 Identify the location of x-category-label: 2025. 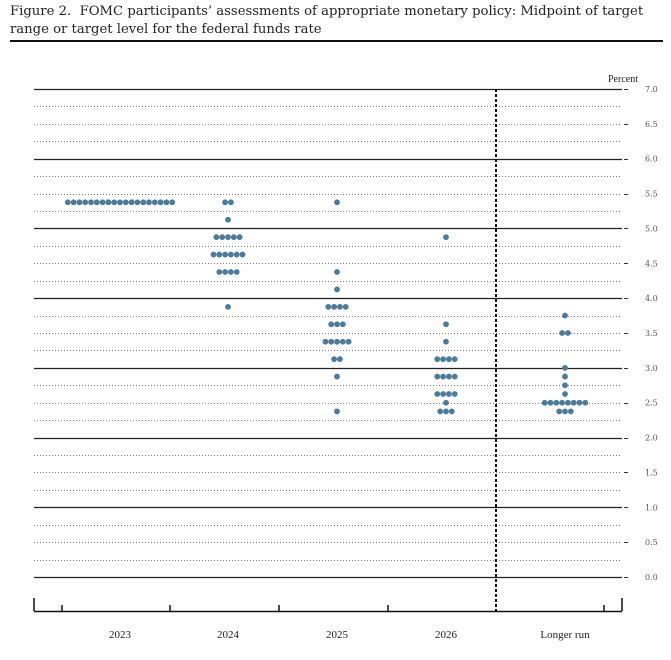
(337, 635).